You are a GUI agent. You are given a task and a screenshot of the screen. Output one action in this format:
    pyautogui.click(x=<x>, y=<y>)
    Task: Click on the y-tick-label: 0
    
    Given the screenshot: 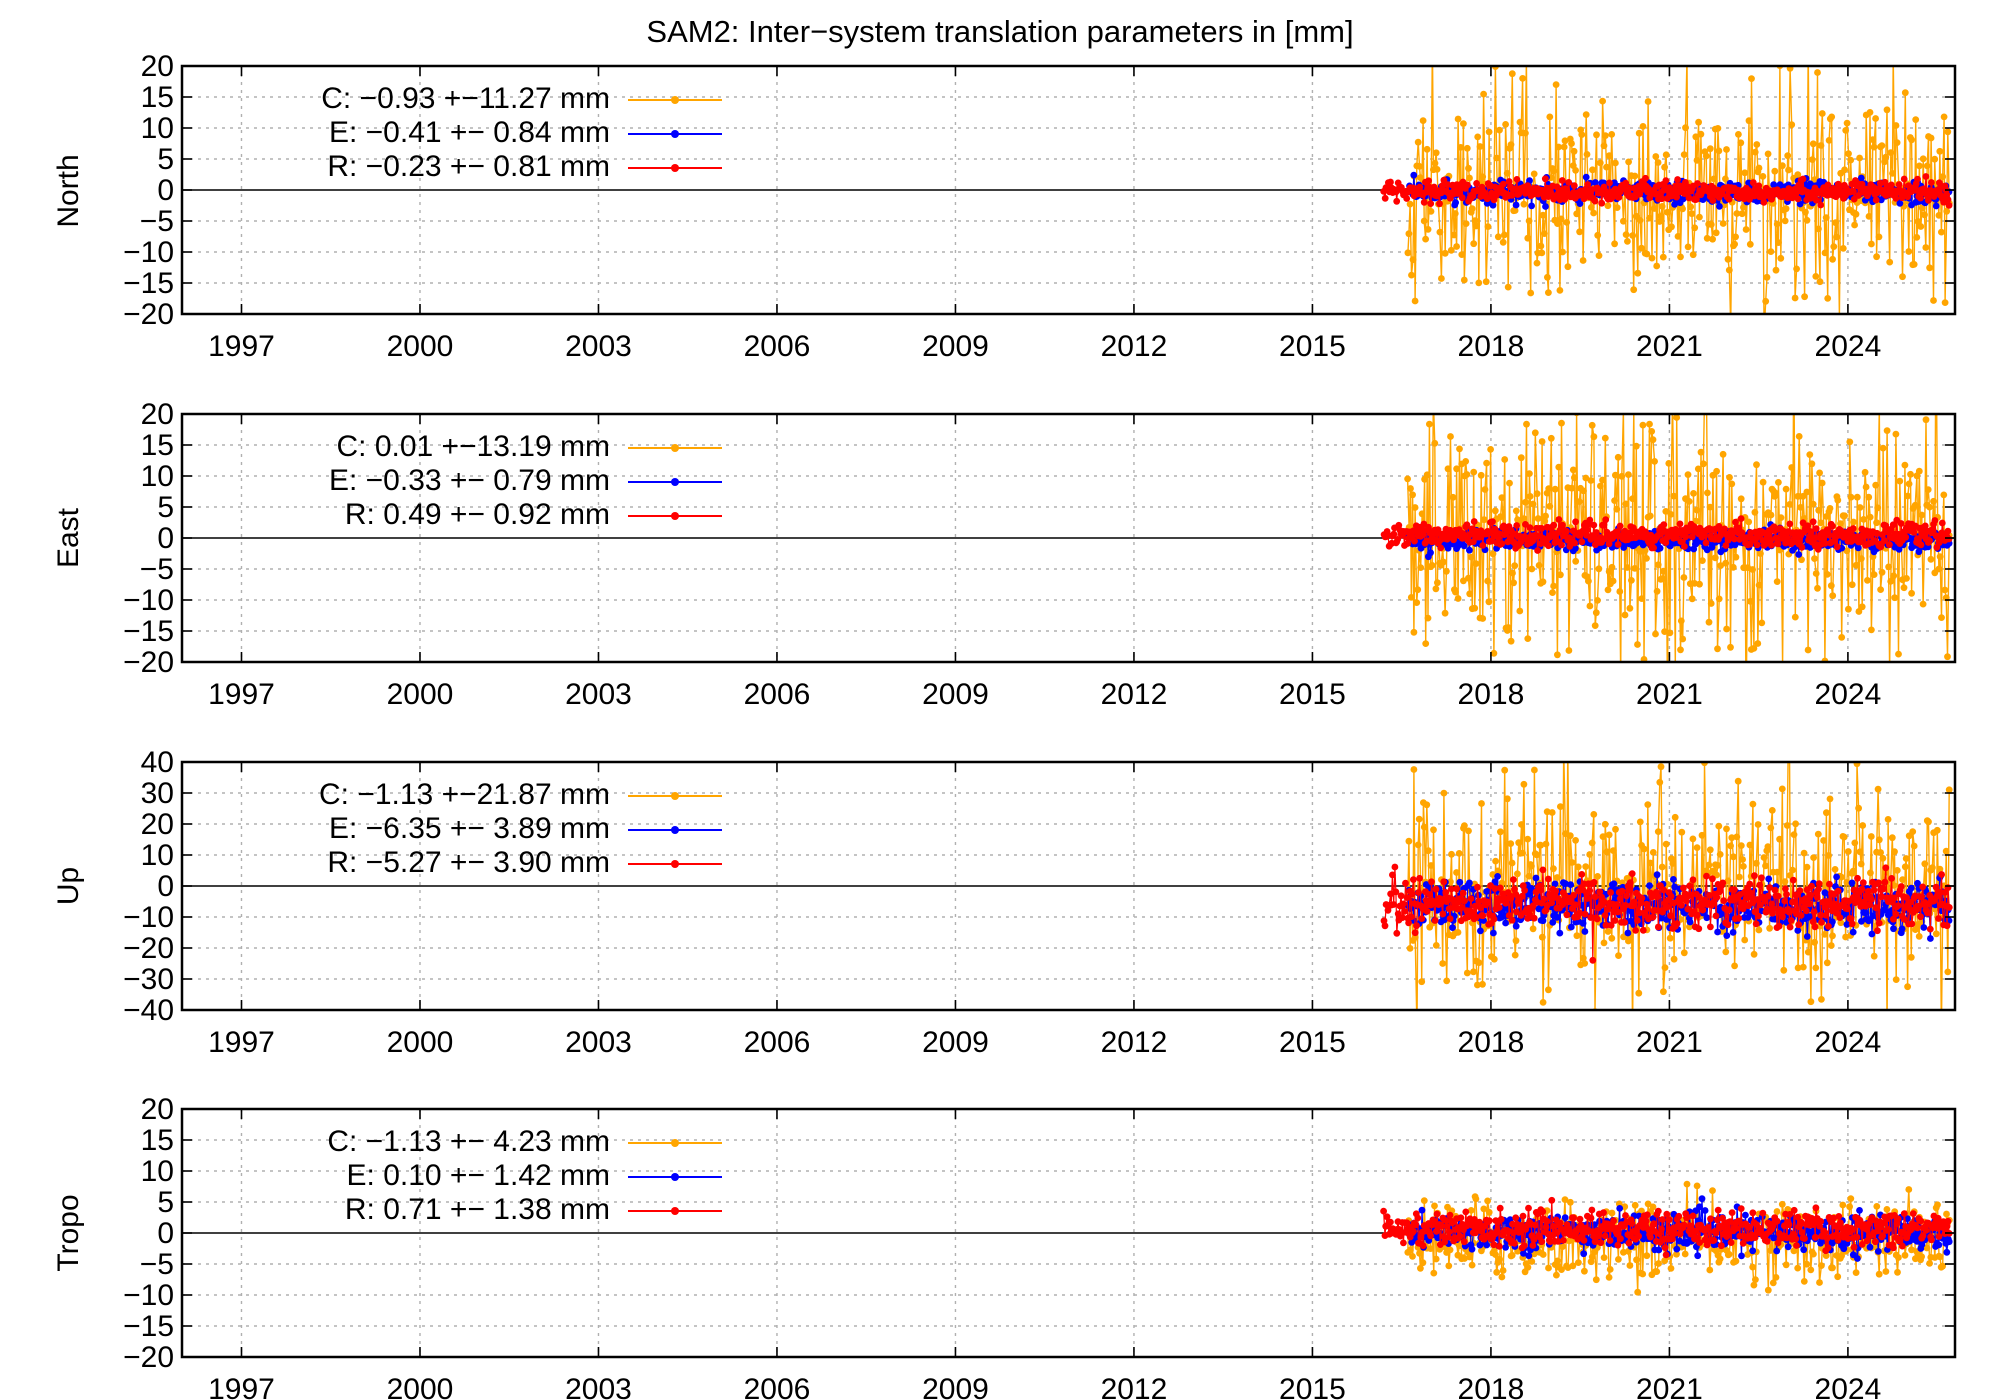 What is the action you would take?
    pyautogui.click(x=165, y=886)
    